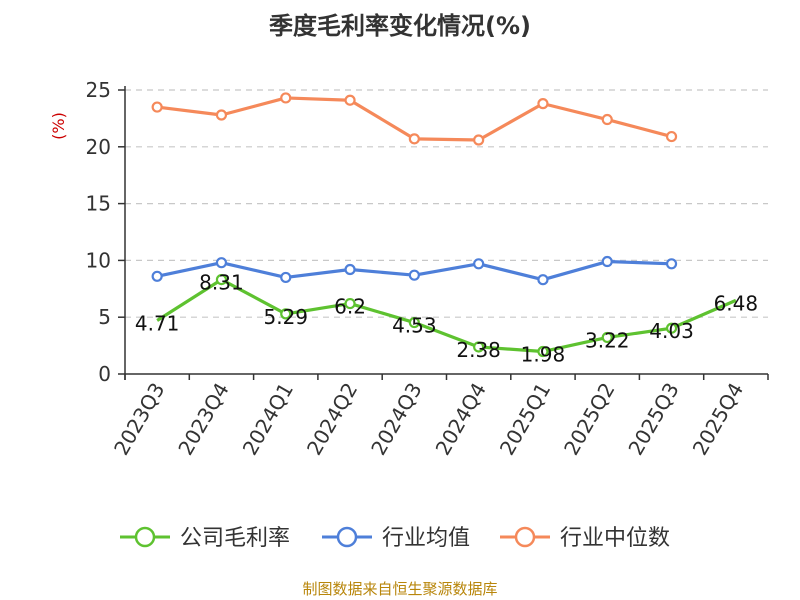 This screenshot has height=600, width=800. What do you see at coordinates (525, 419) in the screenshot?
I see `x-tick-label: 2025Q1` at bounding box center [525, 419].